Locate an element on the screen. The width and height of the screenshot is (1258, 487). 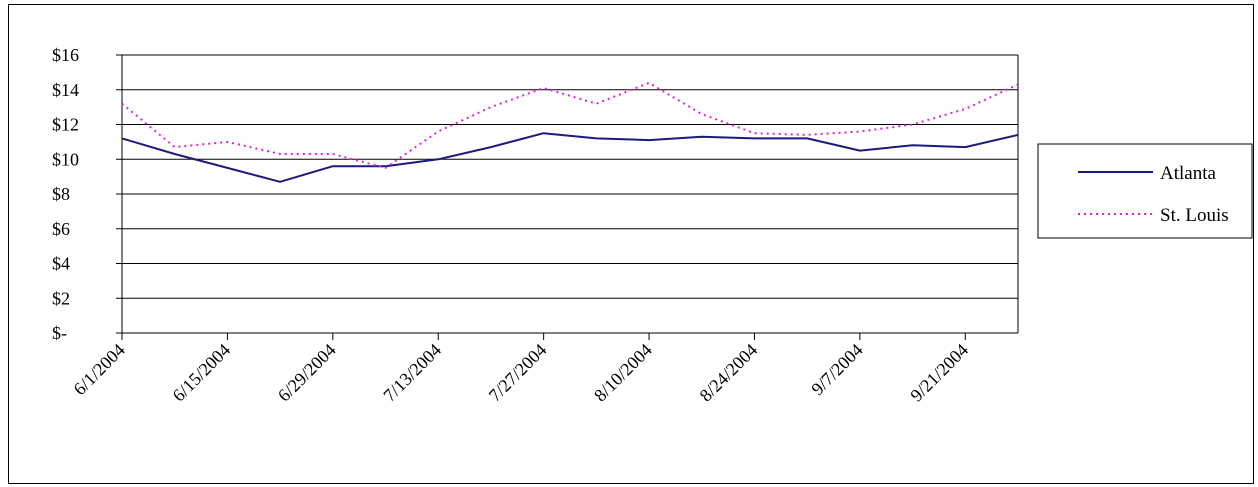
series-lines is located at coordinates (570, 132).